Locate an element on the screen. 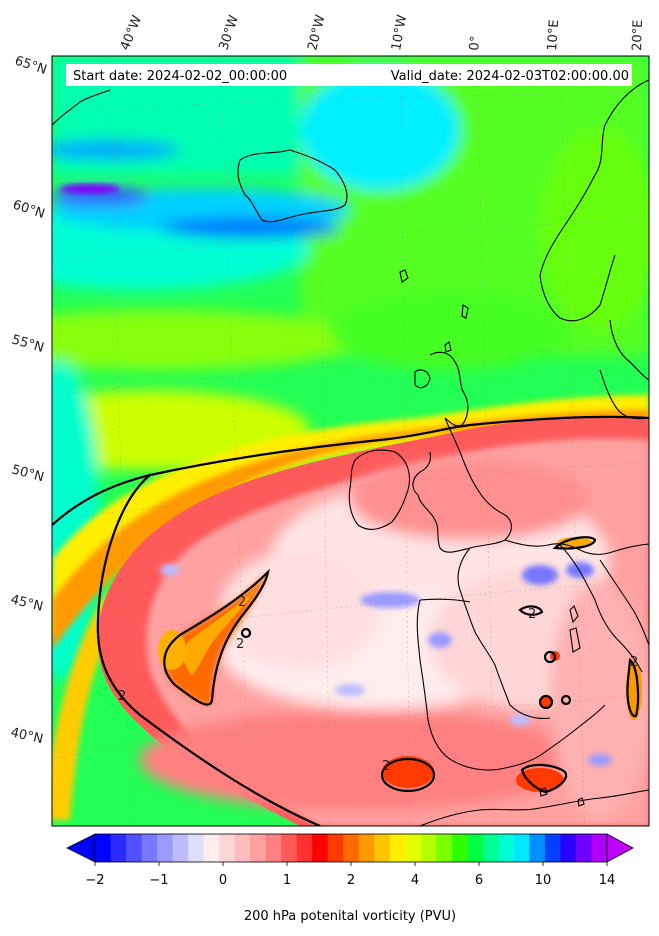 The image size is (659, 936). start-date-label: Start date: 2024-02-02_00:00:00 is located at coordinates (180, 76).